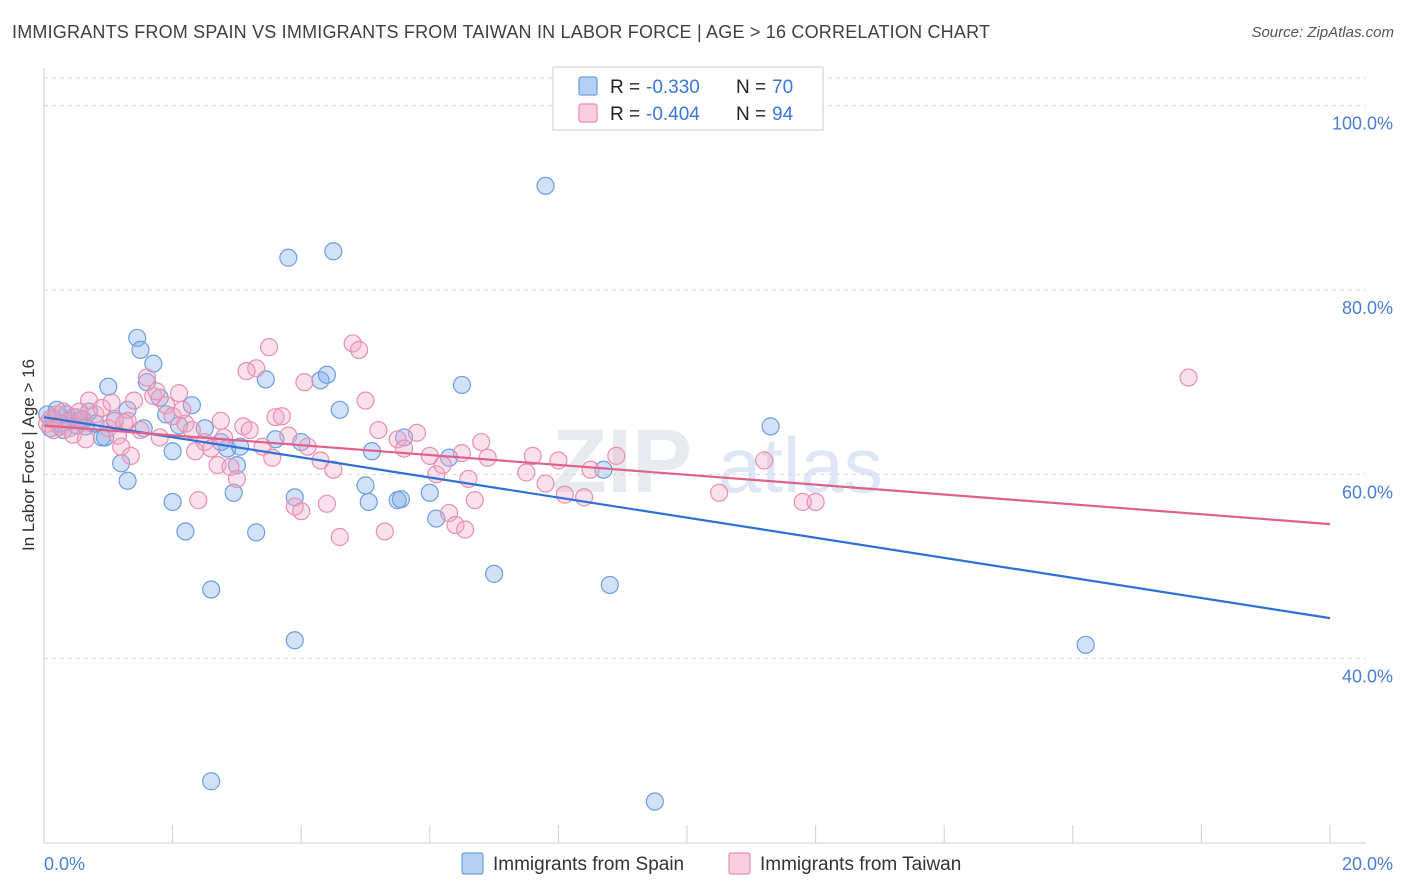 This screenshot has width=1406, height=892. Describe the element at coordinates (673, 114) in the screenshot. I see `legend-r-value-taiwan: -0.404` at that location.